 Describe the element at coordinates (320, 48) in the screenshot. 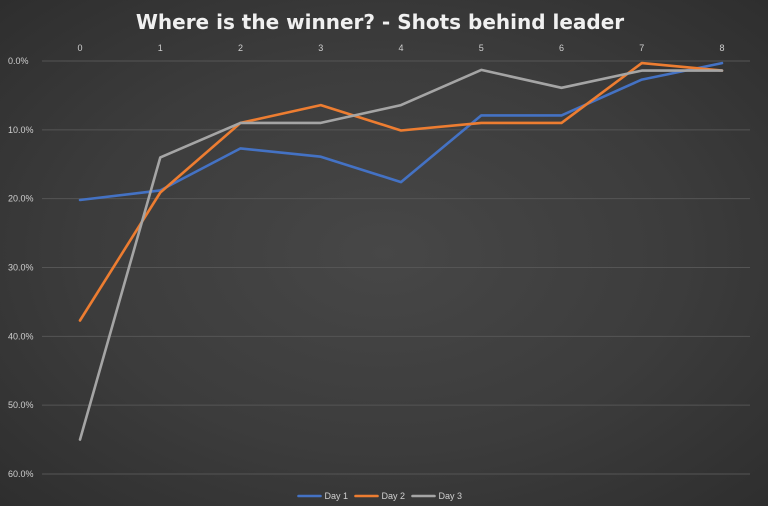

I see `x-tick-label: 3` at that location.